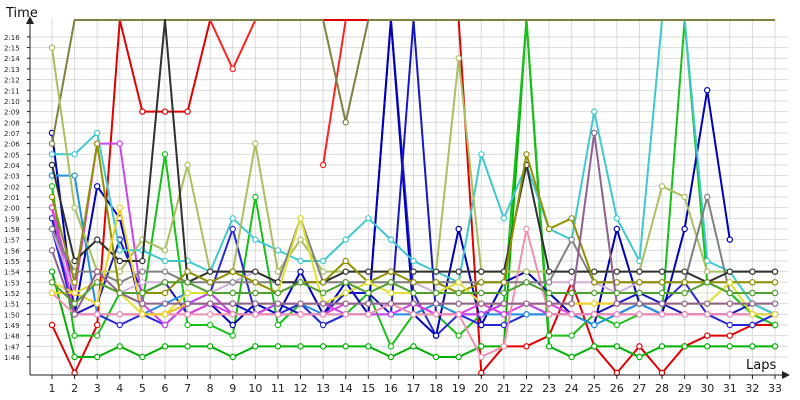  What do you see at coordinates (52, 388) in the screenshot?
I see `x-tick-label: 1` at bounding box center [52, 388].